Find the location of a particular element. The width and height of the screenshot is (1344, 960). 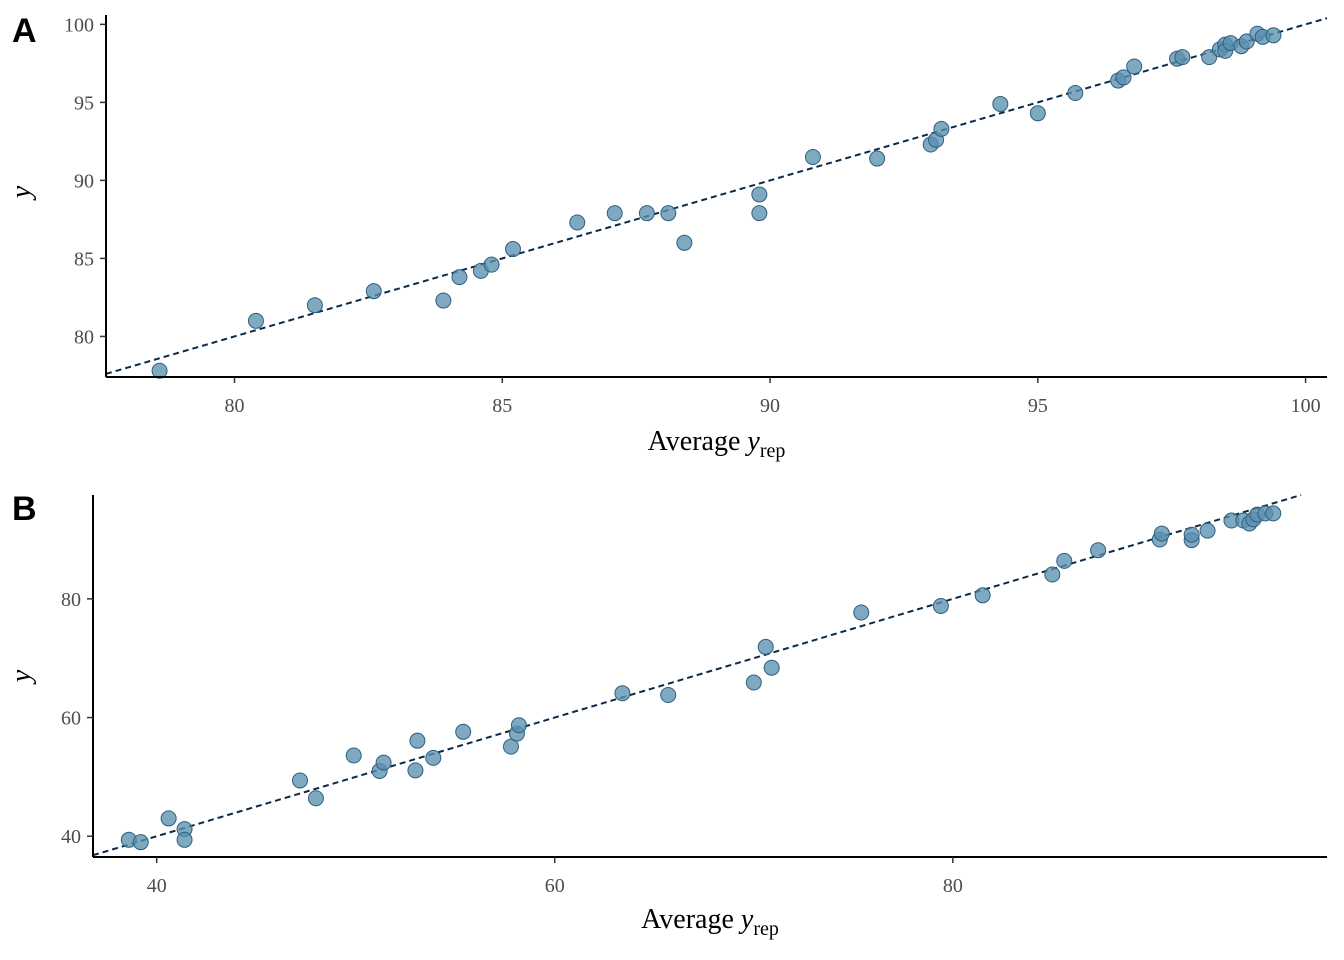

x-tick-label: 60 is located at coordinates (555, 886).